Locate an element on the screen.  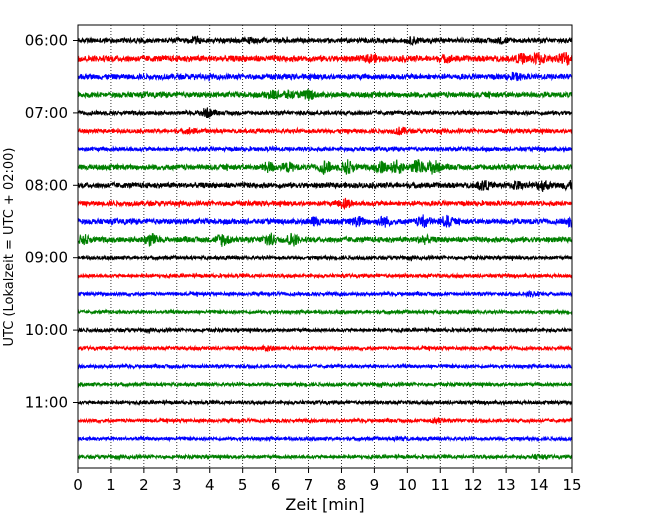
x-tick-label: 3 is located at coordinates (177, 485).